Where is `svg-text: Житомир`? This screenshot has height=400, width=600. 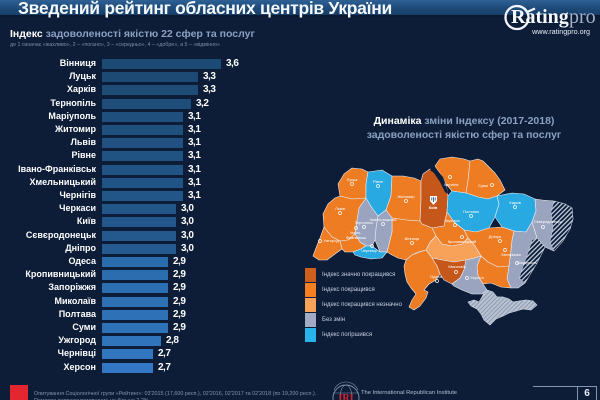 svg-text: Житомир is located at coordinates (406, 196).